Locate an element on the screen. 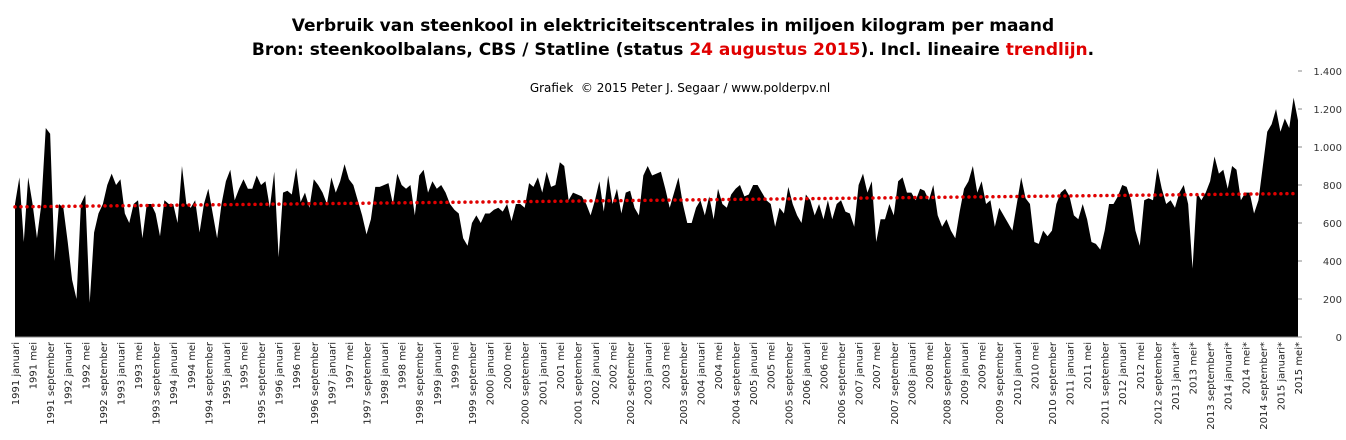 This screenshot has height=440, width=1346. x-tick-label: 2003 mei is located at coordinates (666, 365).